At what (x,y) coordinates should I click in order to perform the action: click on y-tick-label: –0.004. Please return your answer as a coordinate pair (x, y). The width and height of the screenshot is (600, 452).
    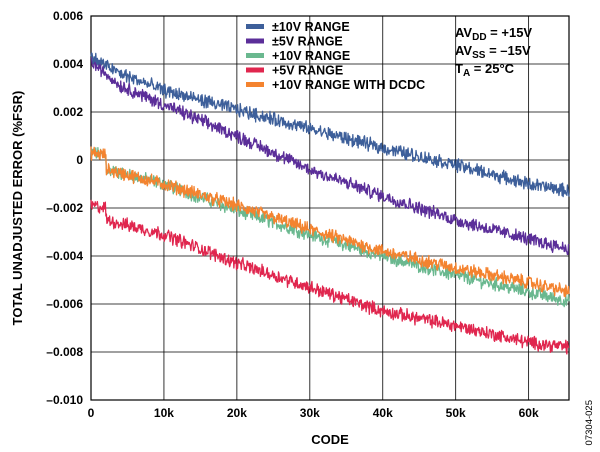
    Looking at the image, I should click on (64, 256).